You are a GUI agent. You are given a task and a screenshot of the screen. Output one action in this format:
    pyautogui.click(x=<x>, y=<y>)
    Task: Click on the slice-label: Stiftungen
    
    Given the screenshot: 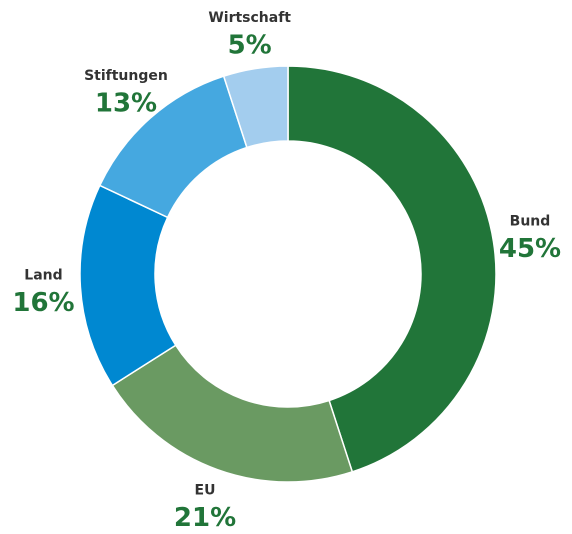 What is the action you would take?
    pyautogui.click(x=126, y=76)
    